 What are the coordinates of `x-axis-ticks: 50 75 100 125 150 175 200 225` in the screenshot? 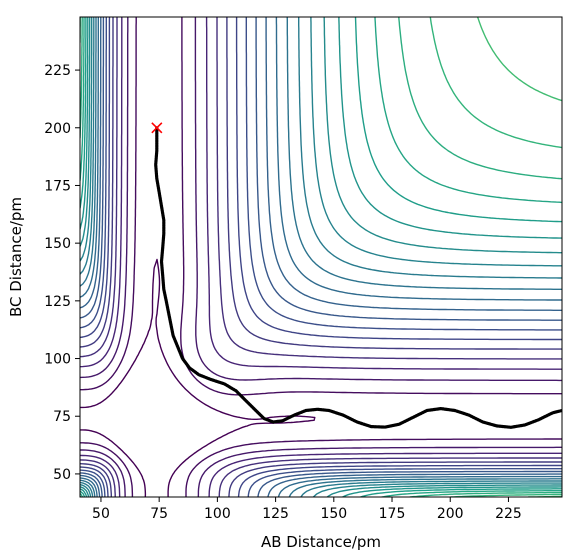 It's located at (307, 509).